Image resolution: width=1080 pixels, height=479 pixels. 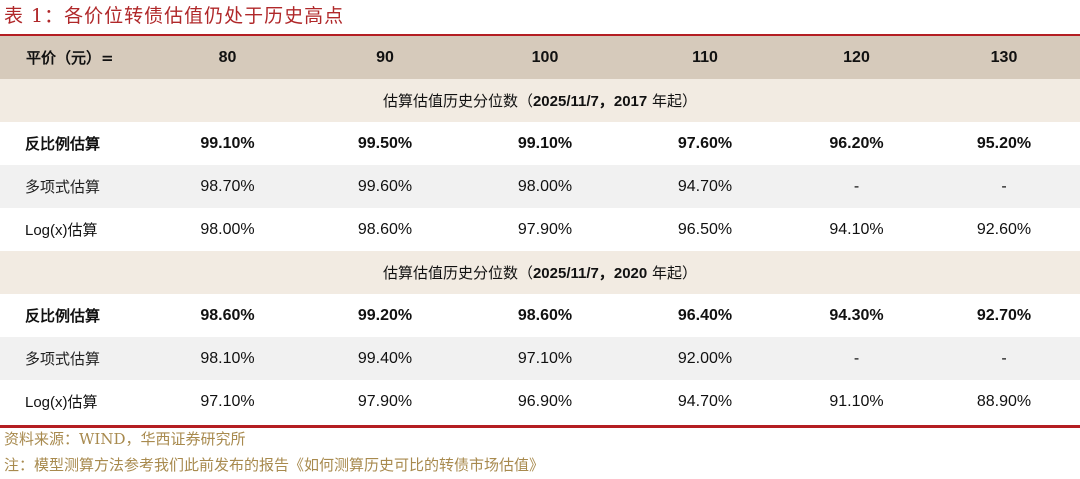 What do you see at coordinates (1004, 143) in the screenshot?
I see `cell: 95.20%` at bounding box center [1004, 143].